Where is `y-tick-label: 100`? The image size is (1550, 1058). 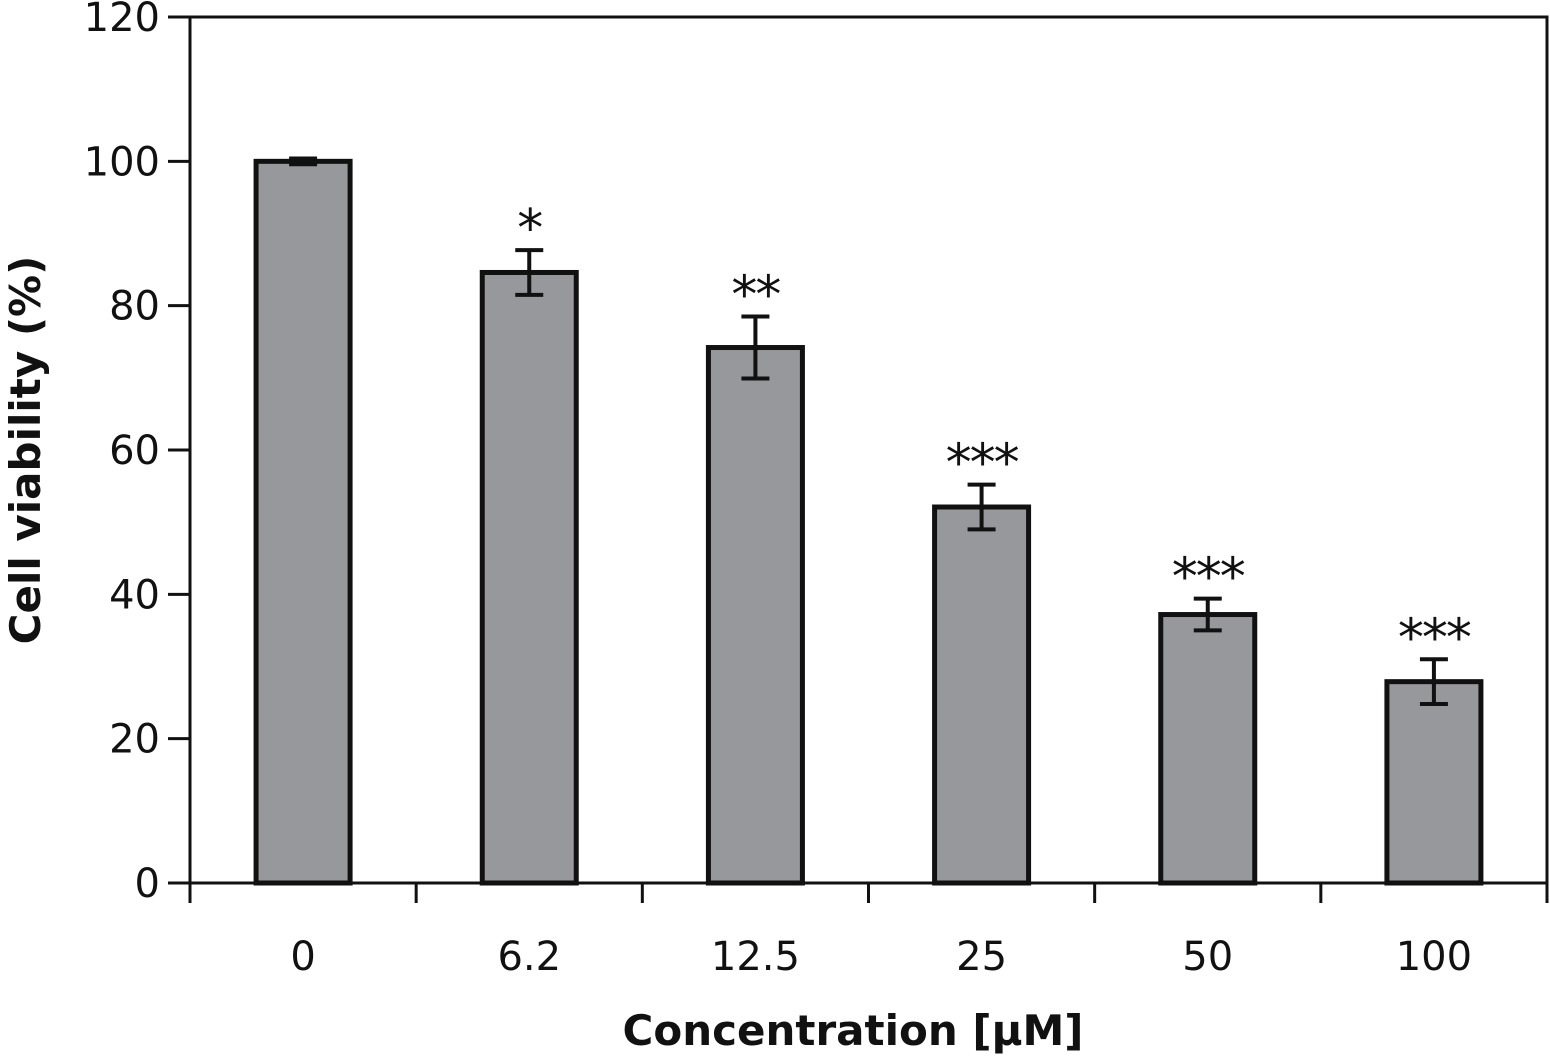 y-tick-label: 100 is located at coordinates (122, 162).